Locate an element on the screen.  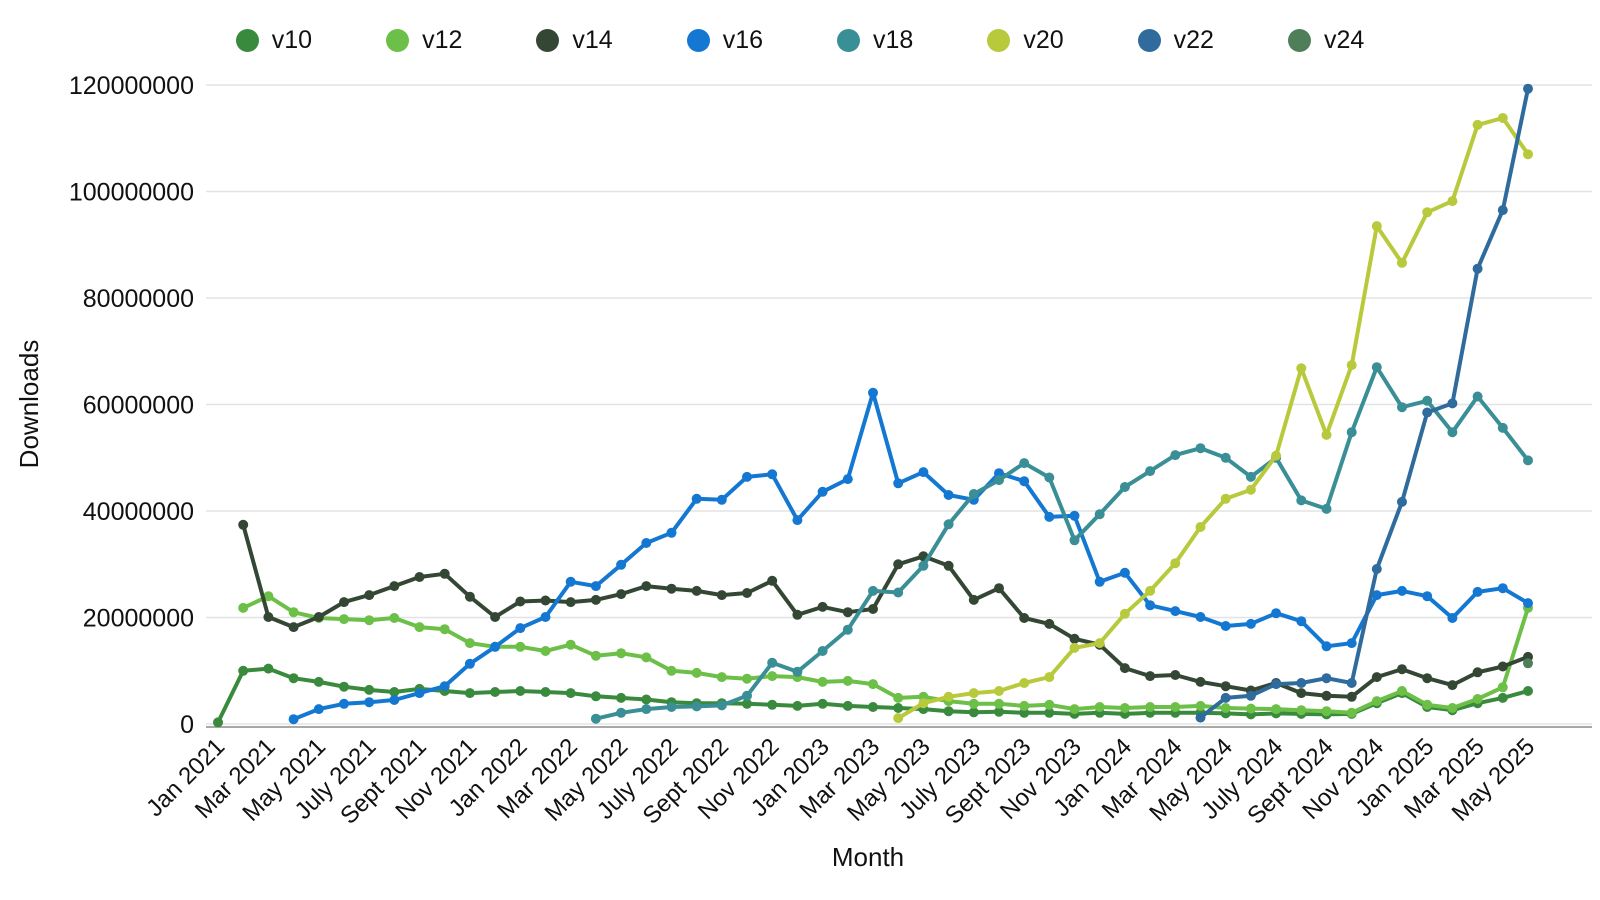
legend-item-v24: v24 is located at coordinates (1325, 40).